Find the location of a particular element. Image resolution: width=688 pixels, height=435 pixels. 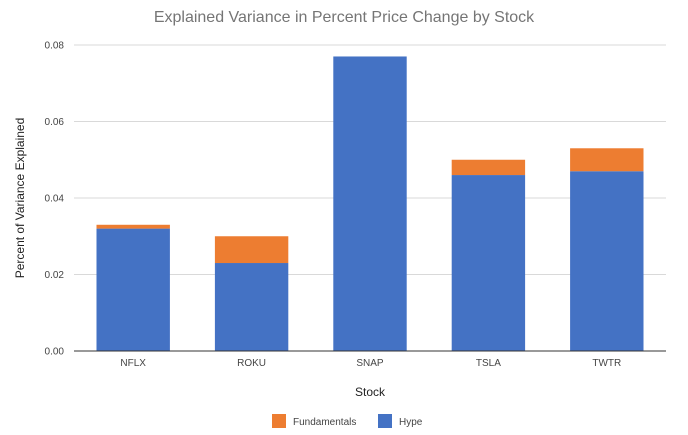

legend-label-fundamentals: Fundamentals is located at coordinates (324, 422).